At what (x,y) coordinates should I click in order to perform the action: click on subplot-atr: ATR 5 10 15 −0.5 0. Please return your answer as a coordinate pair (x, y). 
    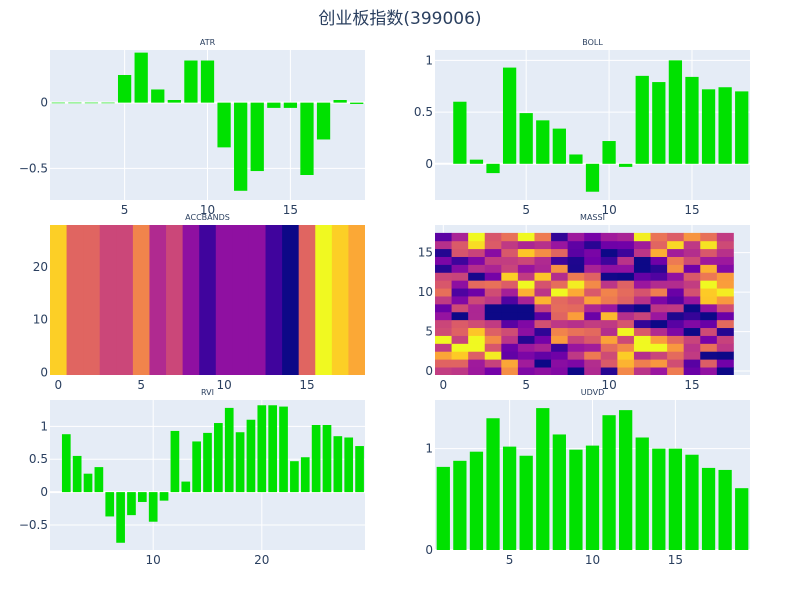
    Looking at the image, I should click on (192, 127).